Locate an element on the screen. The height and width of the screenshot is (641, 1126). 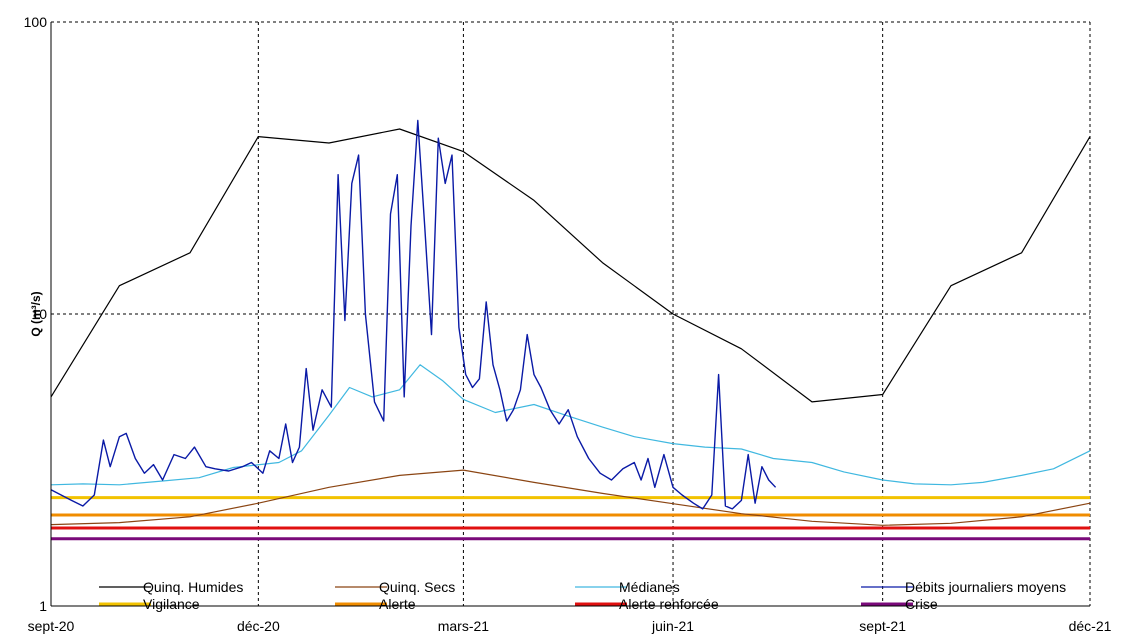
legend-label-crise: Crise is located at coordinates (921, 604).